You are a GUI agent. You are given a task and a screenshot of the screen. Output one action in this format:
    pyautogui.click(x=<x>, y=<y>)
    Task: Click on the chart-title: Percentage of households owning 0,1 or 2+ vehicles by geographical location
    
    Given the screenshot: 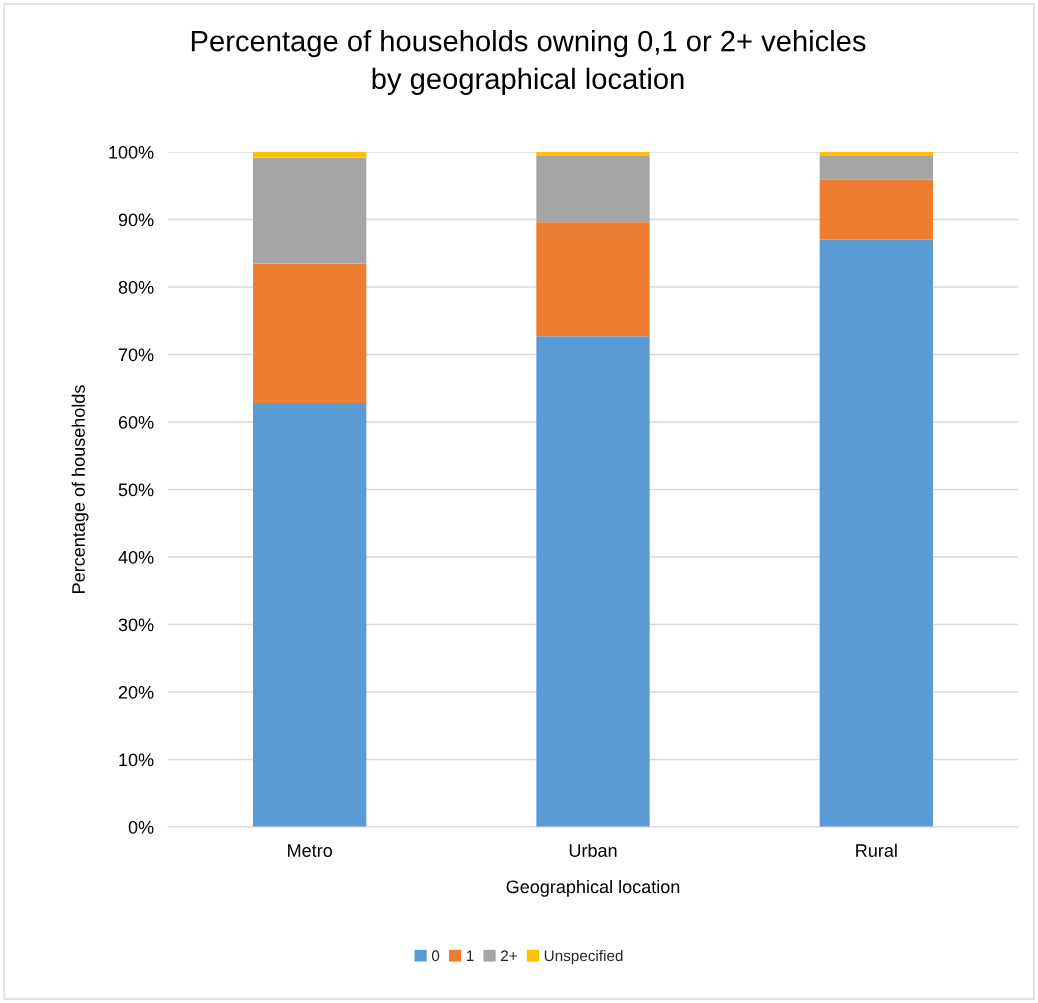 What is the action you would take?
    pyautogui.click(x=528, y=62)
    